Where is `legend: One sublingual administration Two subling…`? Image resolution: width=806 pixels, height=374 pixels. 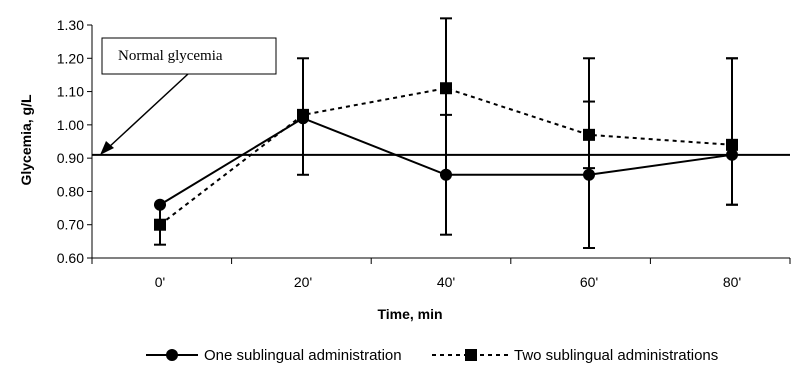
legend: One sublingual administration Two subling… is located at coordinates (432, 355).